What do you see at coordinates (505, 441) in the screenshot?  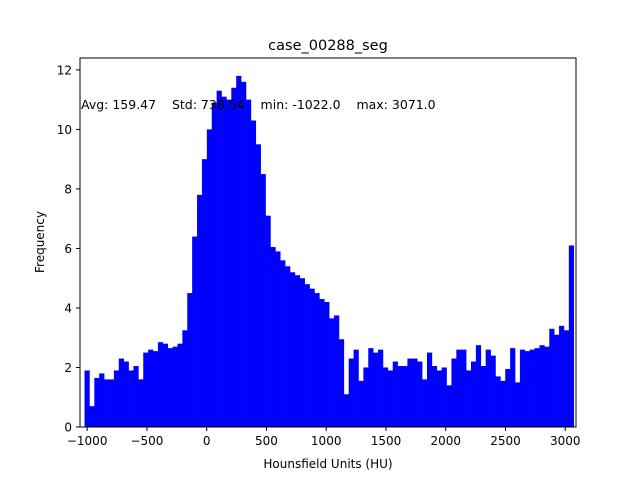 I see `x-tick-label: 2500` at bounding box center [505, 441].